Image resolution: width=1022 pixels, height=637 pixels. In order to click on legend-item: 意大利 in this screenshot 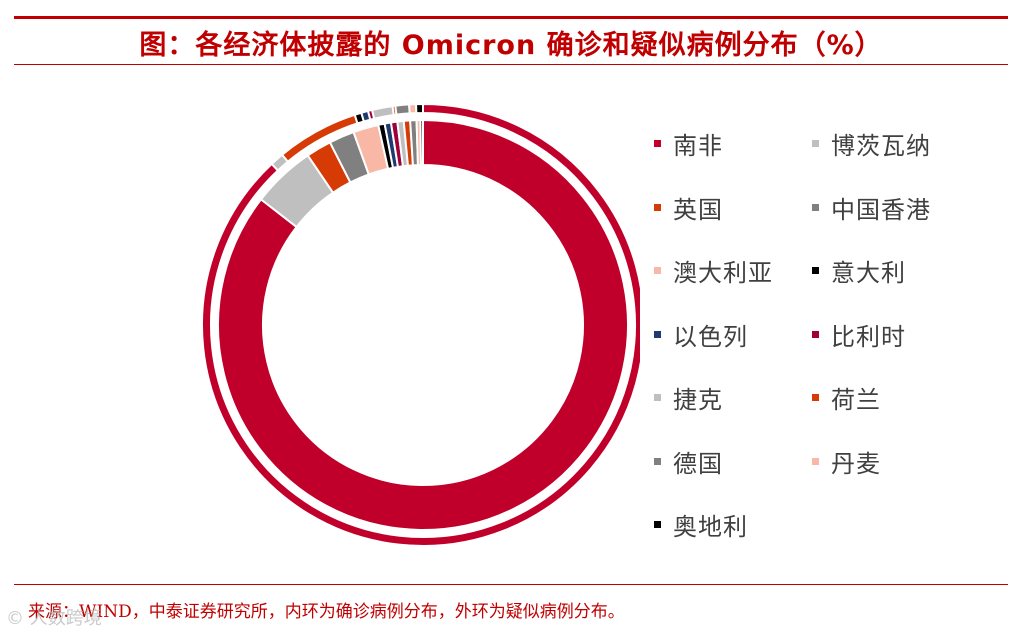, I will do `click(907, 271)`.